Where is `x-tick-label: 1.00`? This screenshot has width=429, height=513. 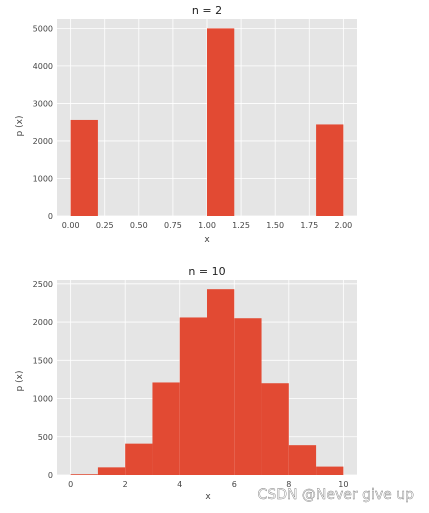
x-tick-label: 1.00 is located at coordinates (207, 225).